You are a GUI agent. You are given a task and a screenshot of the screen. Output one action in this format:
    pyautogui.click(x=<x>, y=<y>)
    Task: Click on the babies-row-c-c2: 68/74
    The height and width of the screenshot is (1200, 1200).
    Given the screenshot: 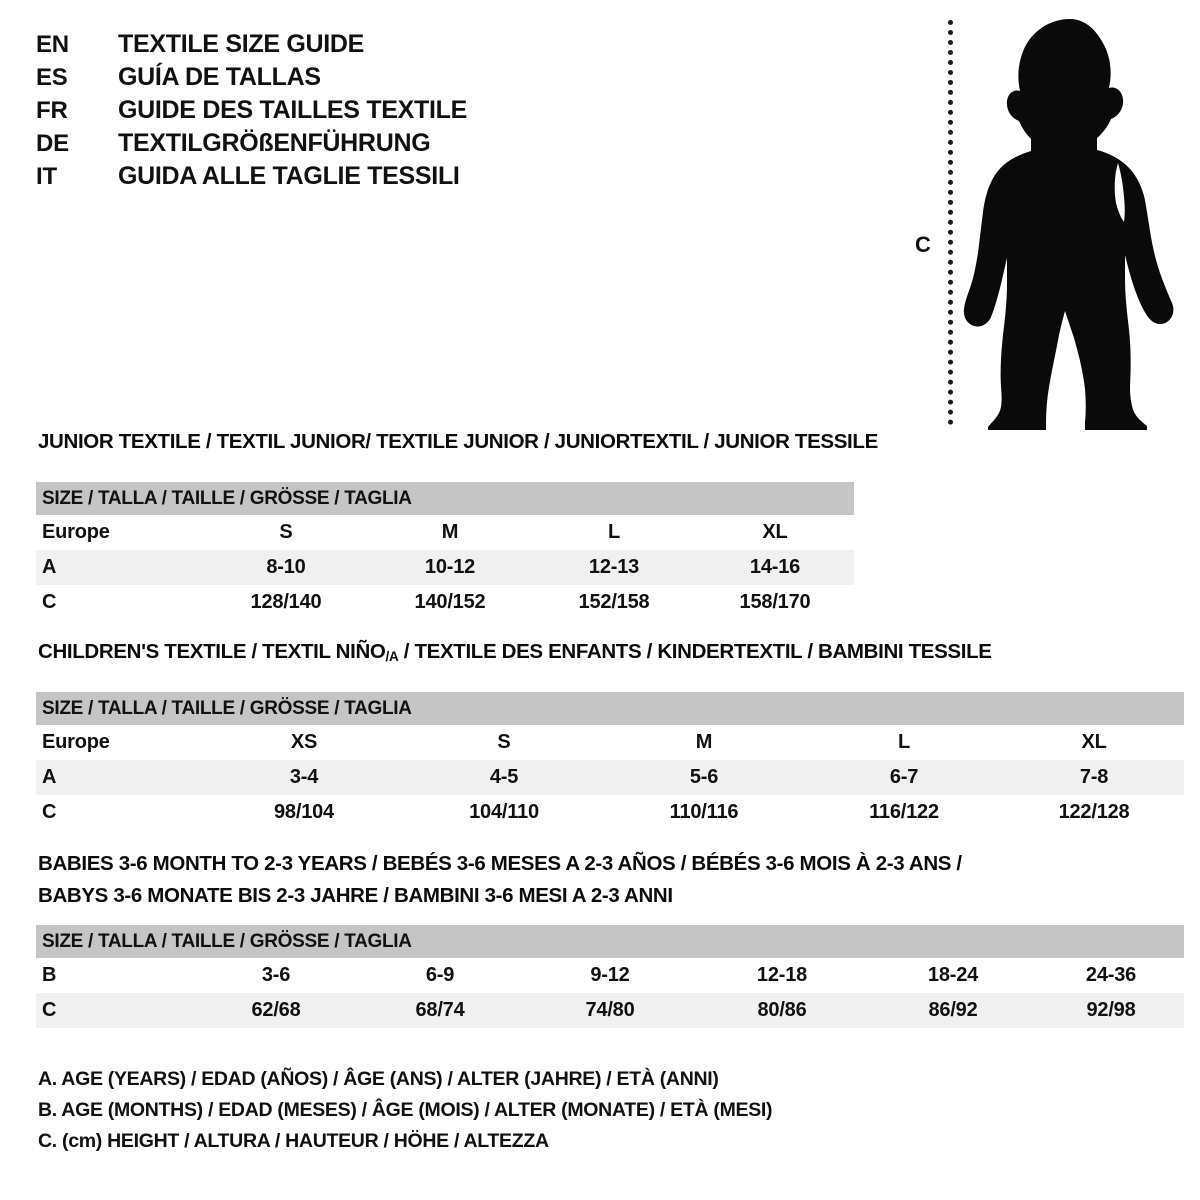 What is the action you would take?
    pyautogui.click(x=440, y=1010)
    